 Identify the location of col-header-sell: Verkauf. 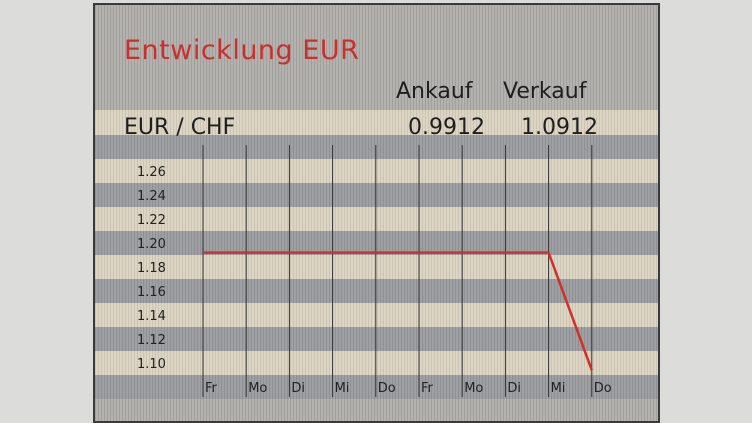
(545, 91).